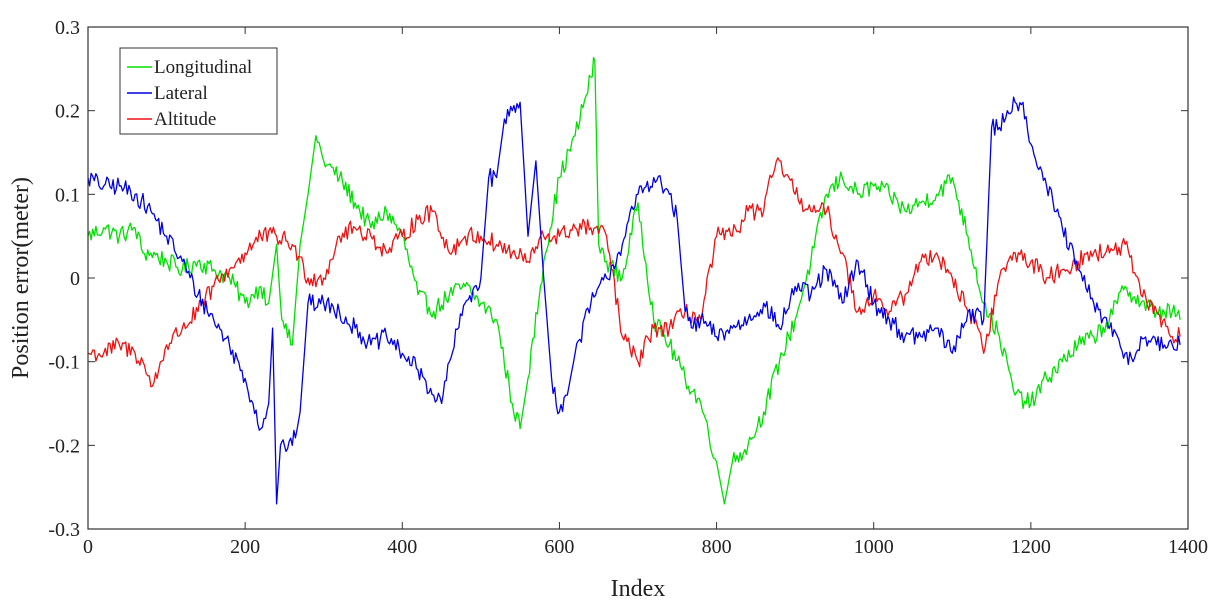 The image size is (1218, 608). Describe the element at coordinates (88, 547) in the screenshot. I see `x-tick-label: 0` at that location.